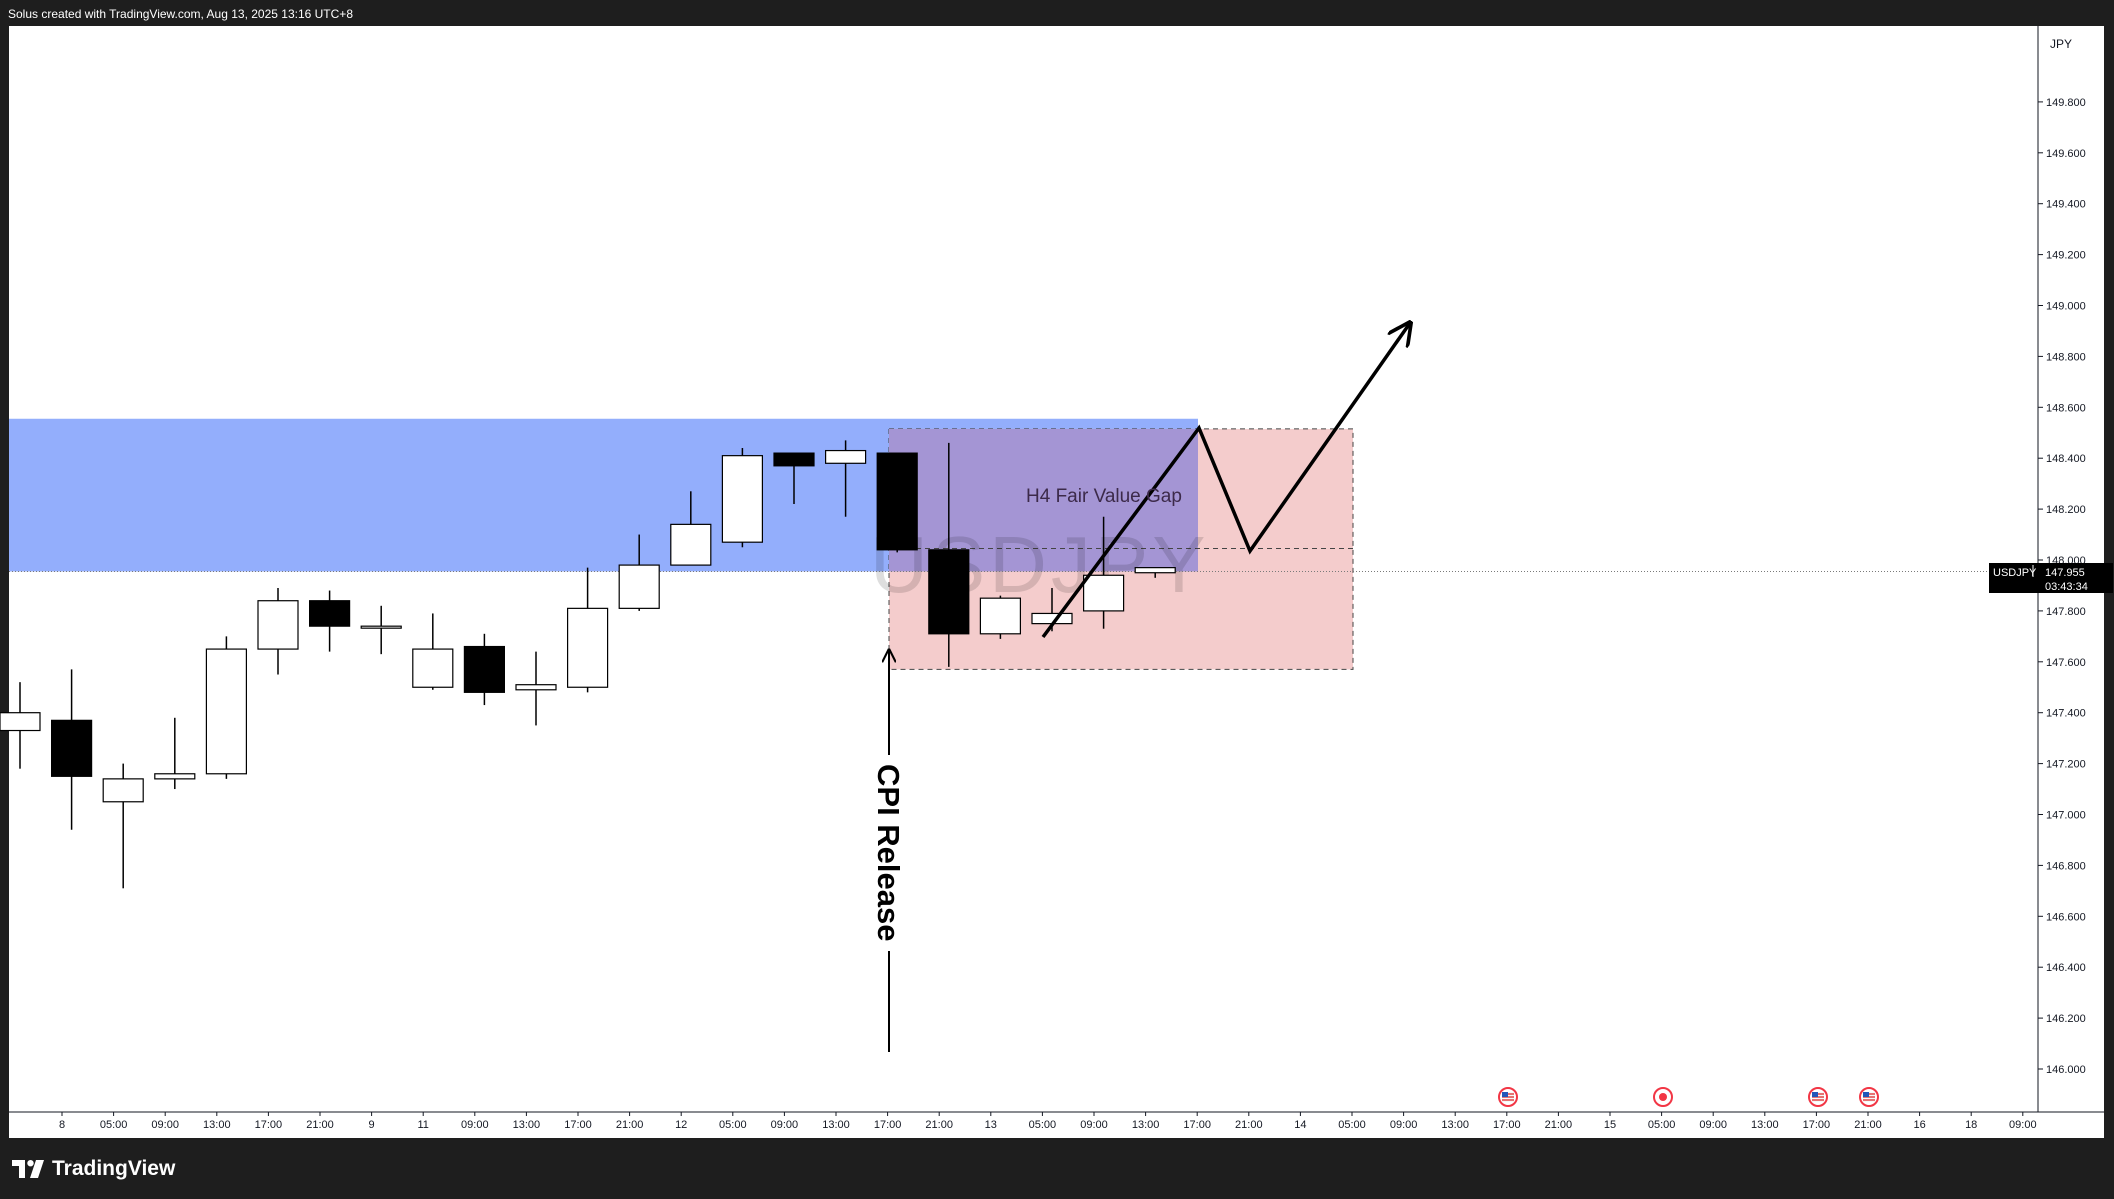 The image size is (2114, 1199). I want to click on economic-events-row, so click(1688, 1097).